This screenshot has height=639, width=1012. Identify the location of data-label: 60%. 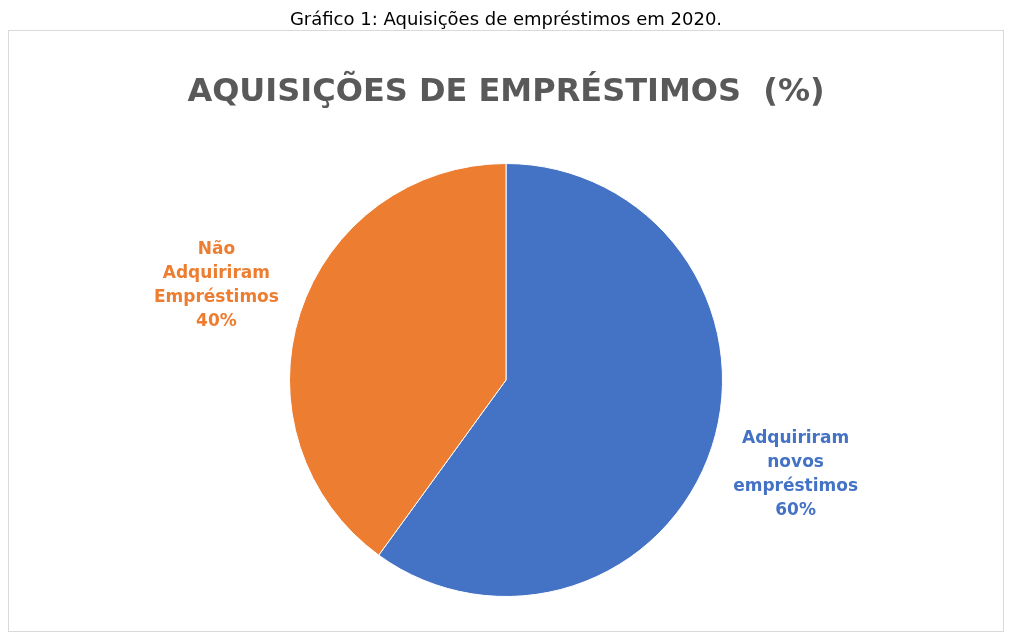
(795, 508).